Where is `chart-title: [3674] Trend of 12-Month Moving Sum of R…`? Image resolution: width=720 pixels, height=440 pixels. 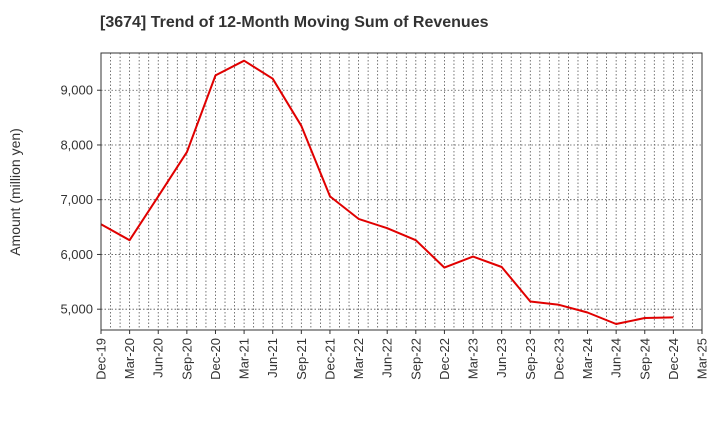 chart-title: [3674] Trend of 12-Month Moving Sum of R… is located at coordinates (294, 22).